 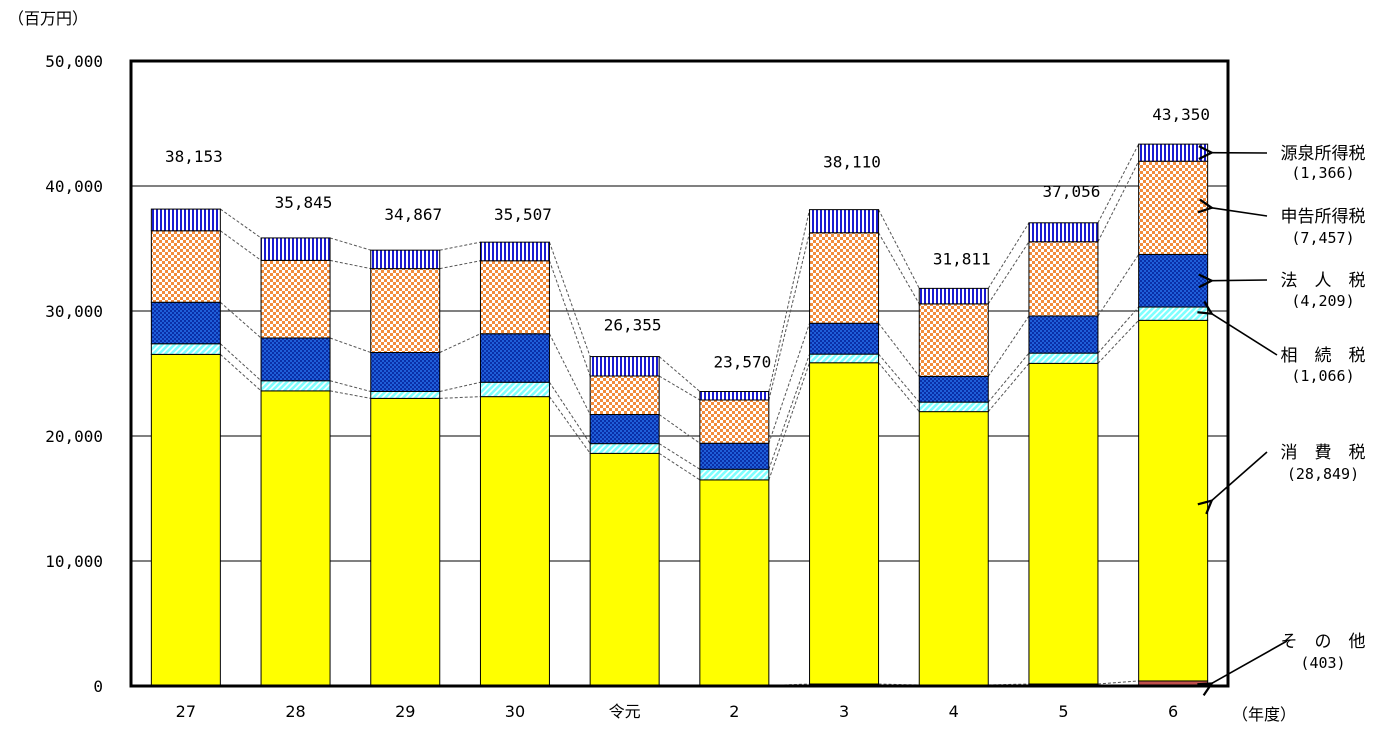 What do you see at coordinates (1264, 714) in the screenshot?
I see `x-unit-label: （年度）` at bounding box center [1264, 714].